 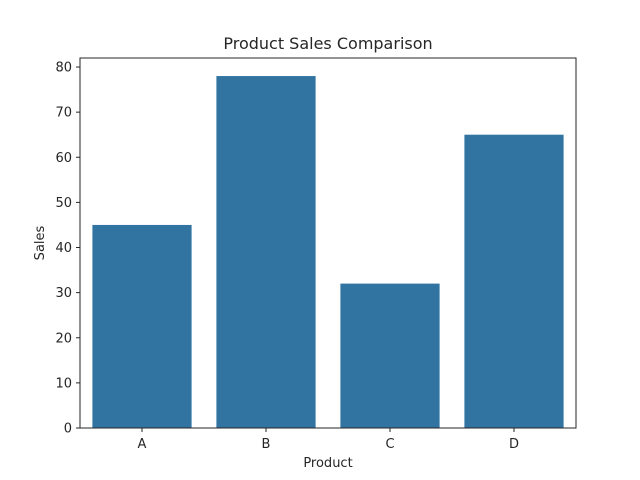 What do you see at coordinates (63, 68) in the screenshot?
I see `y-tick-label: 80` at bounding box center [63, 68].